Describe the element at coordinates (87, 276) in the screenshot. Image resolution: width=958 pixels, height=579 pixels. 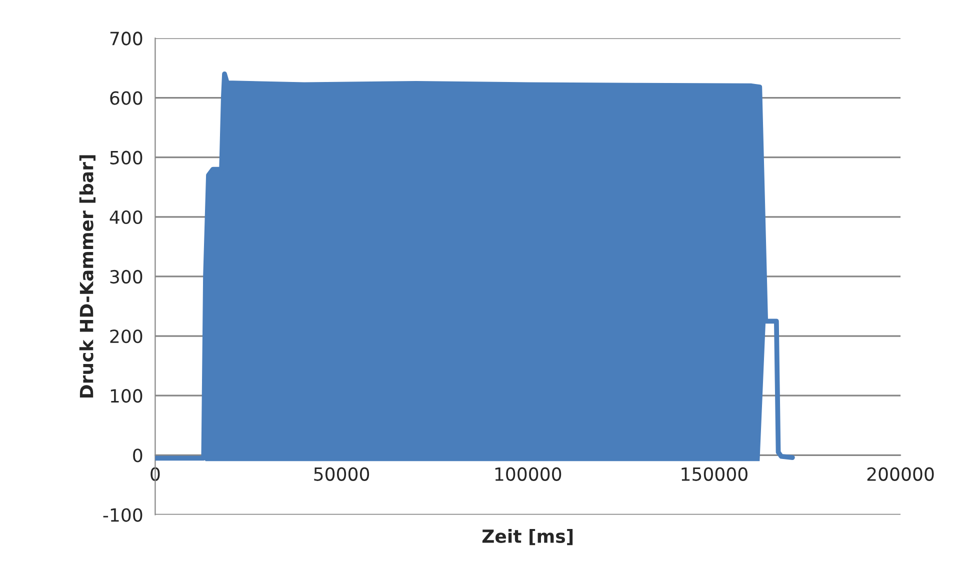
I see `y-axis-title: Druck HD-Kammer [bar]` at that location.